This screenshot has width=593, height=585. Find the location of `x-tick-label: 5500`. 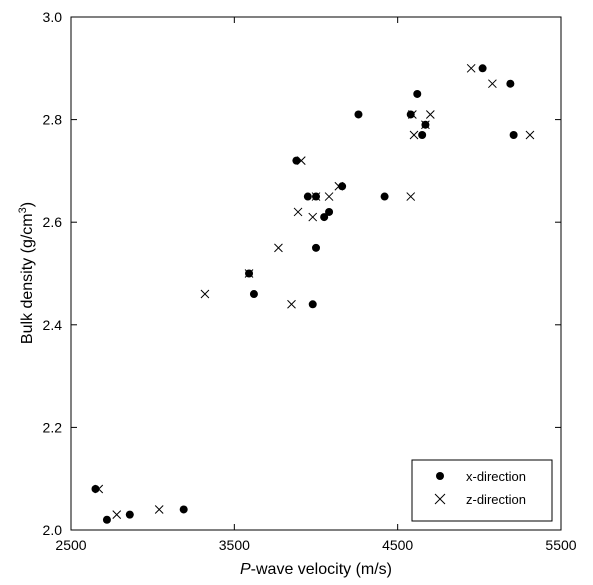

x-tick-label: 5500 is located at coordinates (560, 545).